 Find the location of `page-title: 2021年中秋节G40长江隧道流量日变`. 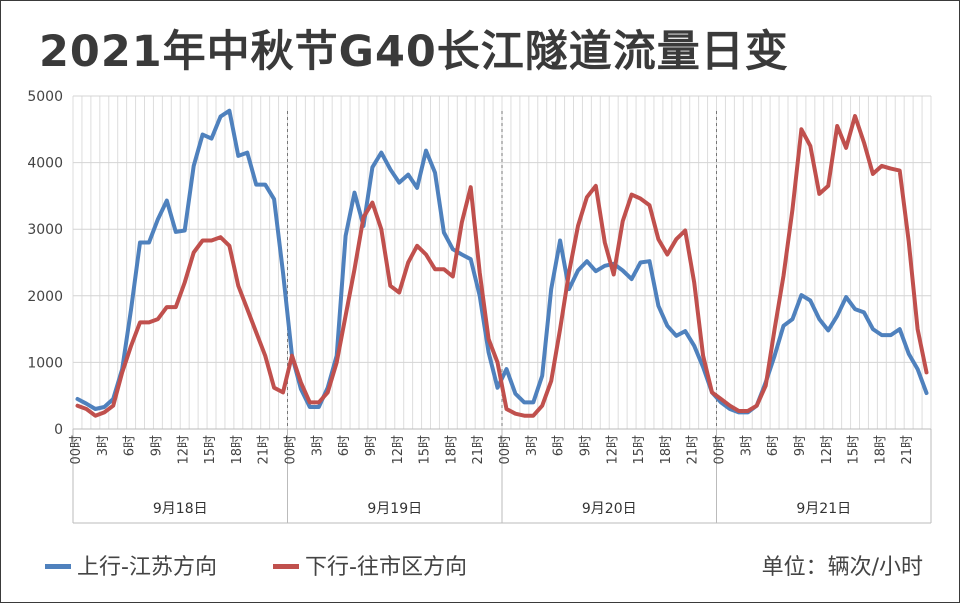

page-title: 2021年中秋节G40长江隧道流量日变 is located at coordinates (414, 52).